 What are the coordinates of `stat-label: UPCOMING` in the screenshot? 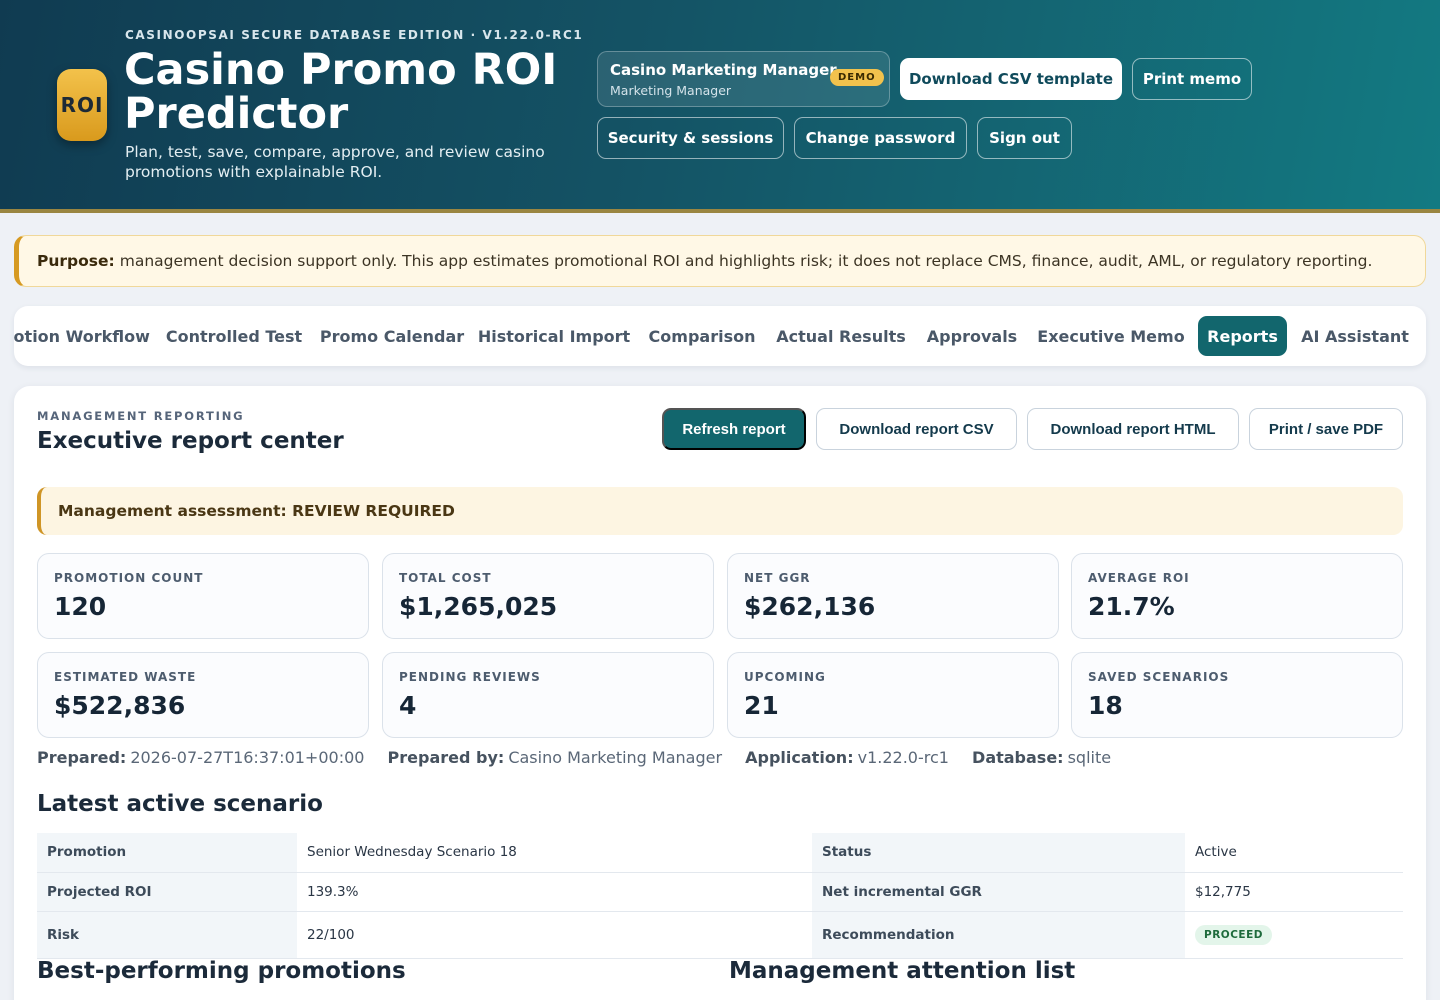 It's located at (785, 677).